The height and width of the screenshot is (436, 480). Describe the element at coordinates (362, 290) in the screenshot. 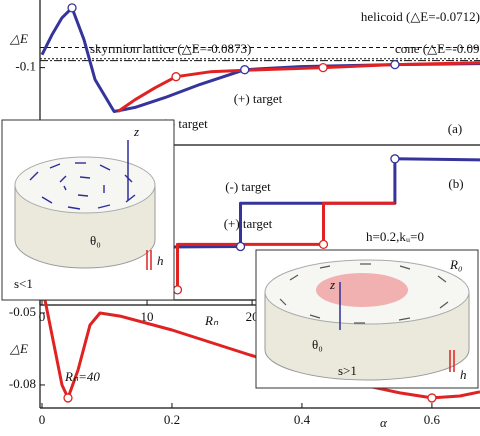

I see `core-region` at that location.